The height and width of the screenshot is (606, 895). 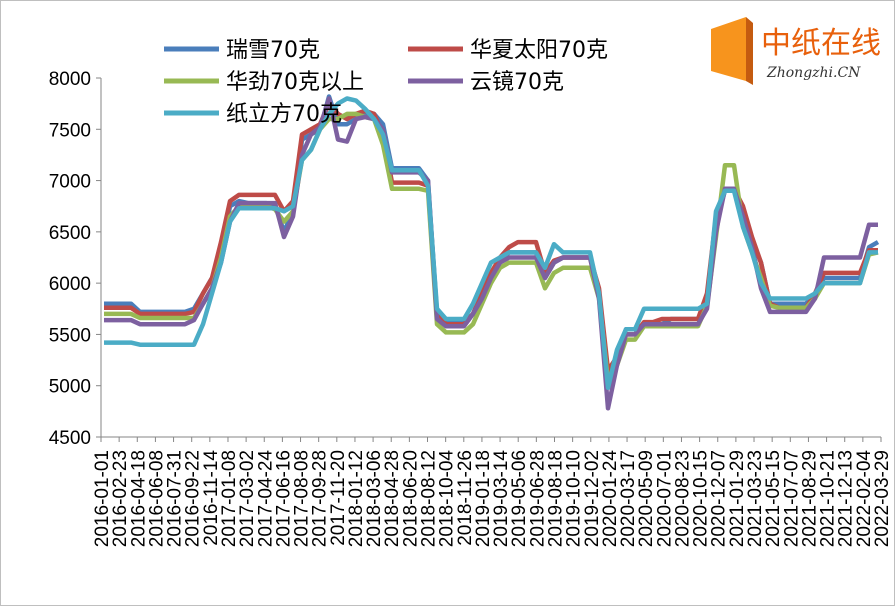 I want to click on x-tick-label: 2021-01-29, so click(x=737, y=498).